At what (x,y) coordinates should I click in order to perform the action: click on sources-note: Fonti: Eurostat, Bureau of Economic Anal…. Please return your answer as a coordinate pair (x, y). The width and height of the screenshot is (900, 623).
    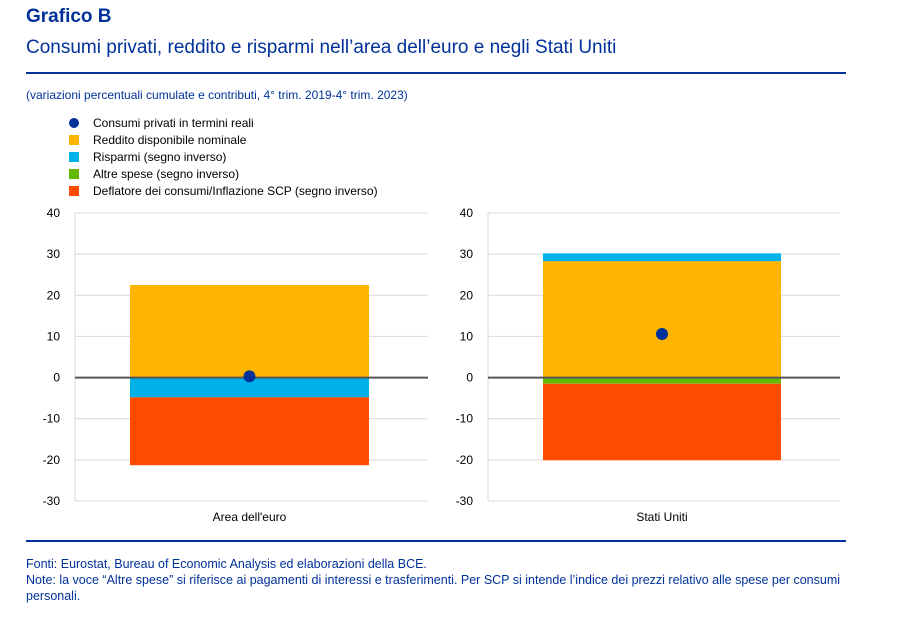
    Looking at the image, I should click on (226, 564).